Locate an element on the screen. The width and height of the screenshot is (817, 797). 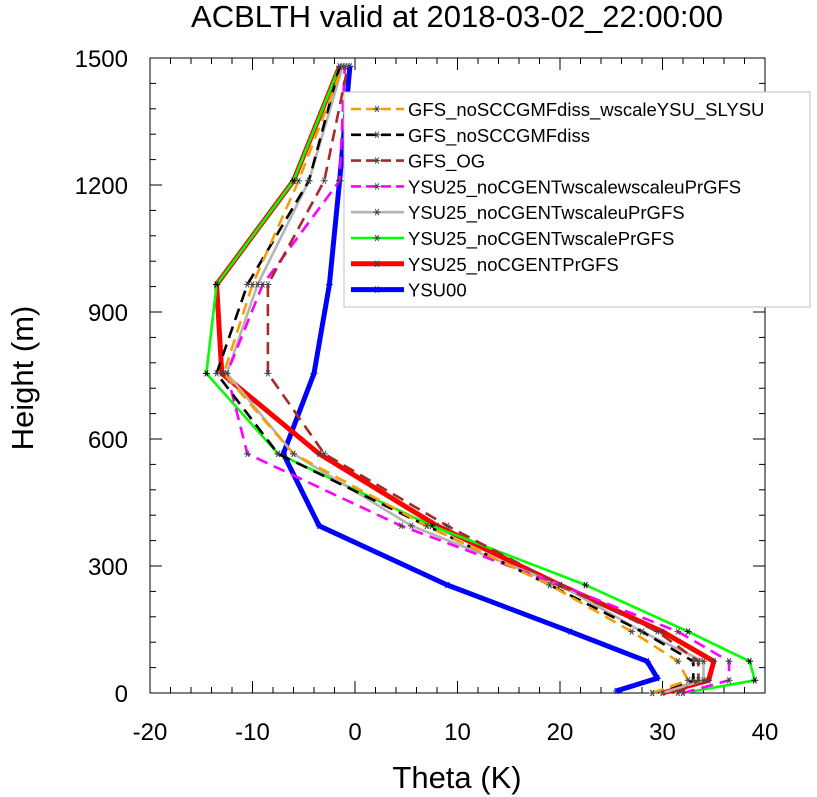
legend-label: YSU25_noCGENTwscaleuPrGFS is located at coordinates (546, 213).